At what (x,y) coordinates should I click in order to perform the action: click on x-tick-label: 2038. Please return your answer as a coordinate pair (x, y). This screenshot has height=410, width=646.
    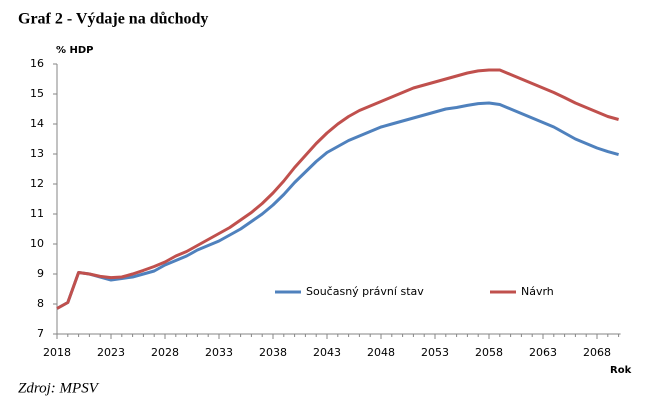
    Looking at the image, I should click on (273, 352).